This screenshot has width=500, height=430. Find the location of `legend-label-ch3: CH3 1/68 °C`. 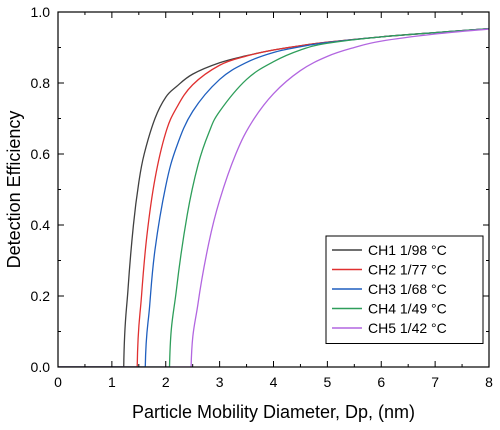

legend-label-ch3: CH3 1/68 °C is located at coordinates (407, 289).